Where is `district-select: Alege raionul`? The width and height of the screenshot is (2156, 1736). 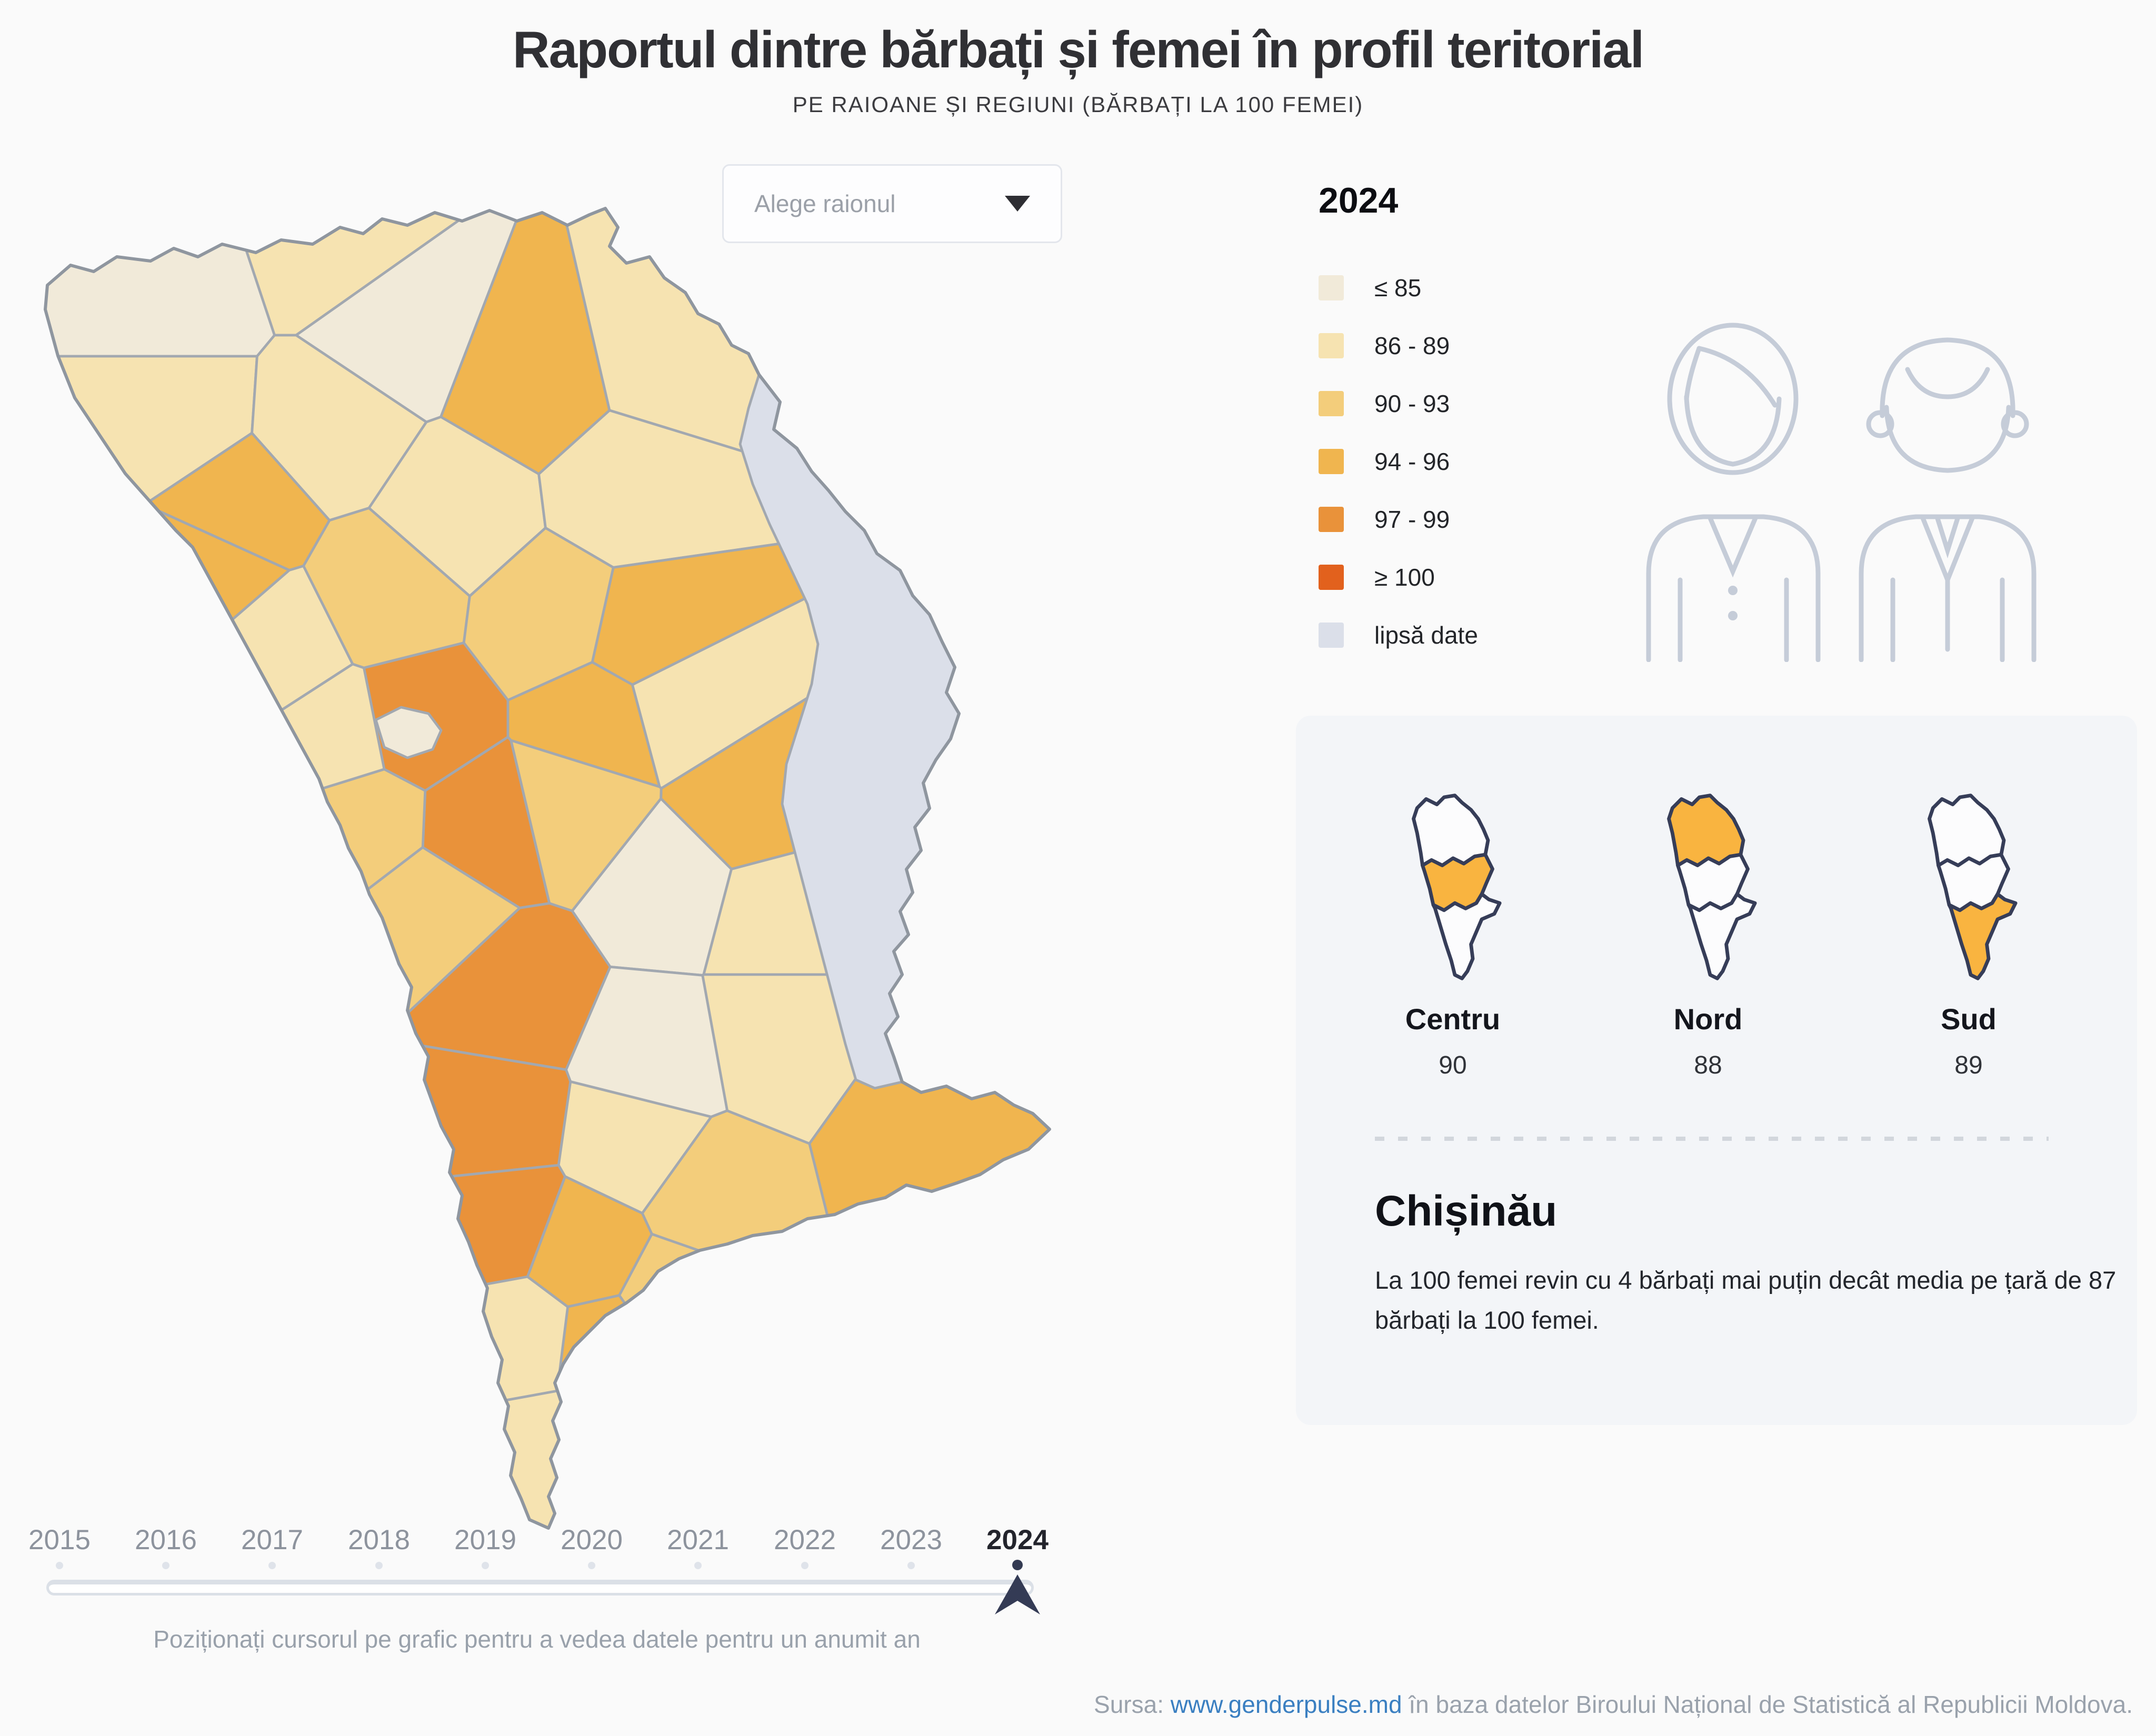
district-select: Alege raionul is located at coordinates (892, 203).